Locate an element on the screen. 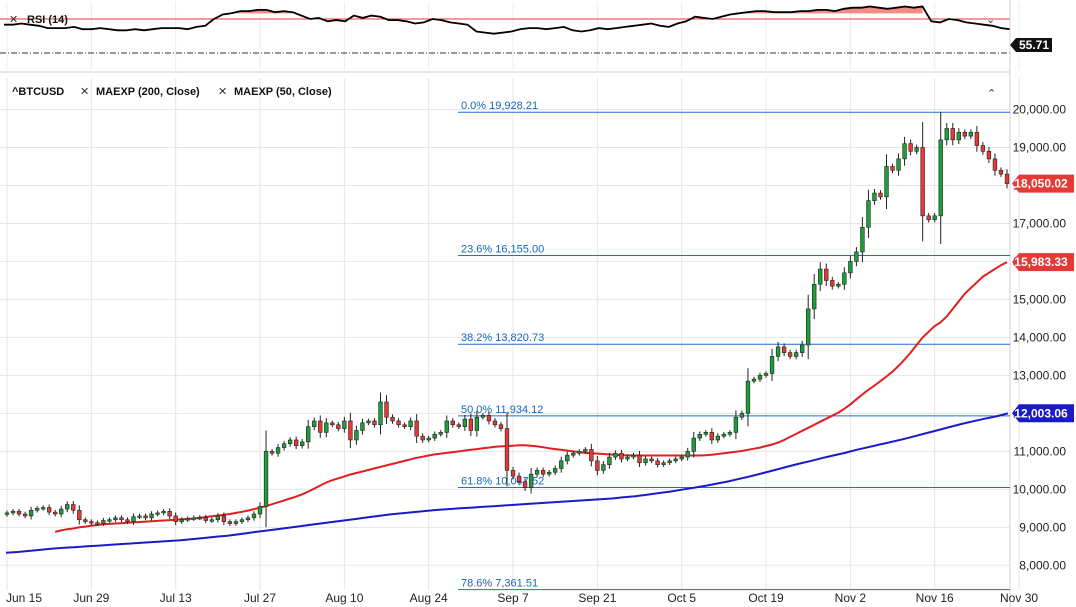 Image resolution: width=1076 pixels, height=607 pixels. ma200-tag: 12,003.06 is located at coordinates (1043, 413).